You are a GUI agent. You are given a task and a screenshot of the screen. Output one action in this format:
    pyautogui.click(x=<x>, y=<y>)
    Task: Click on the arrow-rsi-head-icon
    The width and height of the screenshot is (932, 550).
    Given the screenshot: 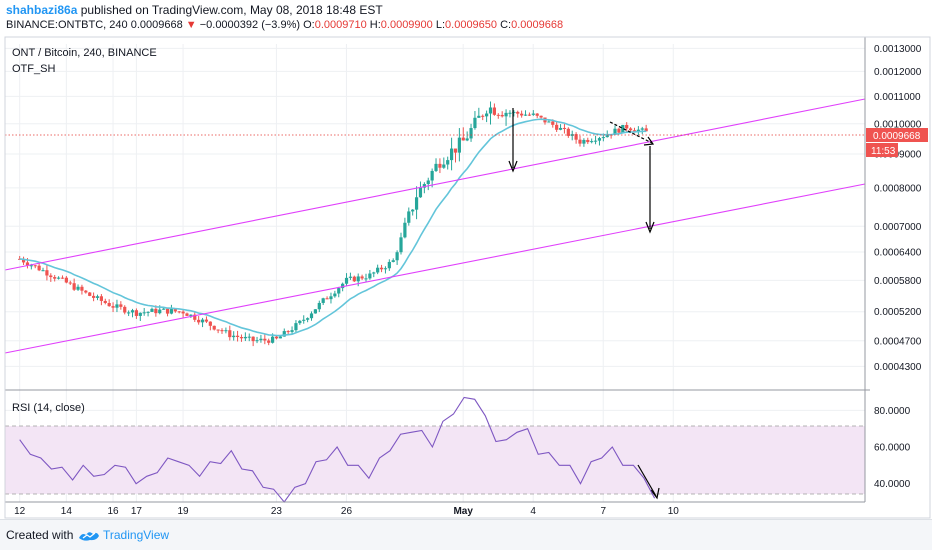 What is the action you would take?
    pyautogui.click(x=655, y=493)
    